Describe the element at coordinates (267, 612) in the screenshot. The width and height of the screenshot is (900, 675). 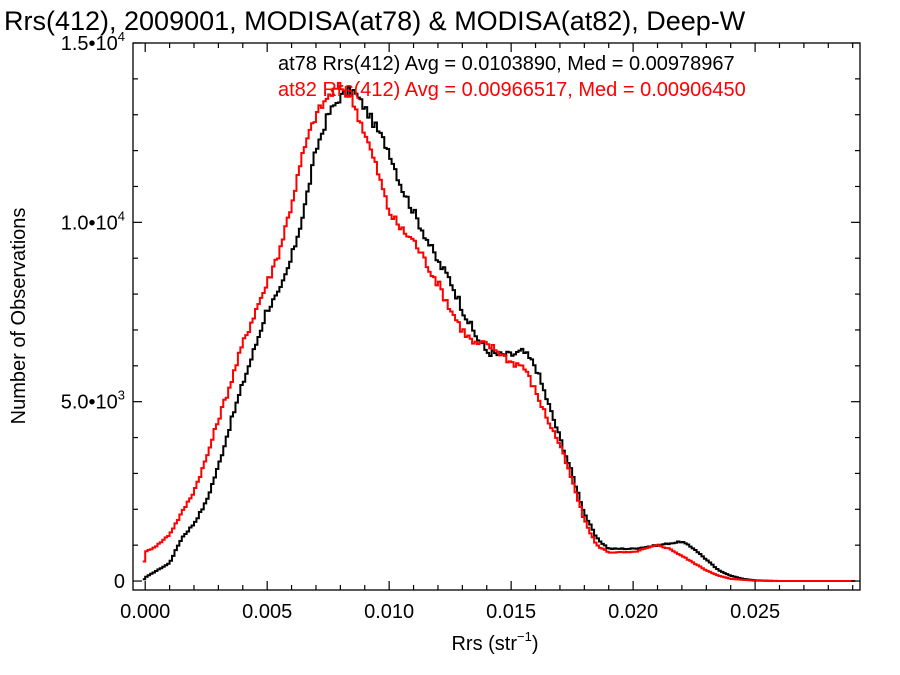
I see `x-tick-label: 0.005` at that location.